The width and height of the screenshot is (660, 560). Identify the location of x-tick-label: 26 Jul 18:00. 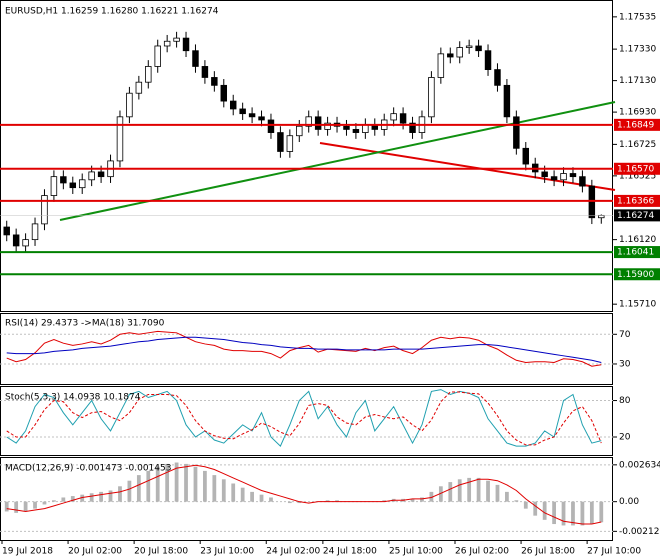
(548, 552).